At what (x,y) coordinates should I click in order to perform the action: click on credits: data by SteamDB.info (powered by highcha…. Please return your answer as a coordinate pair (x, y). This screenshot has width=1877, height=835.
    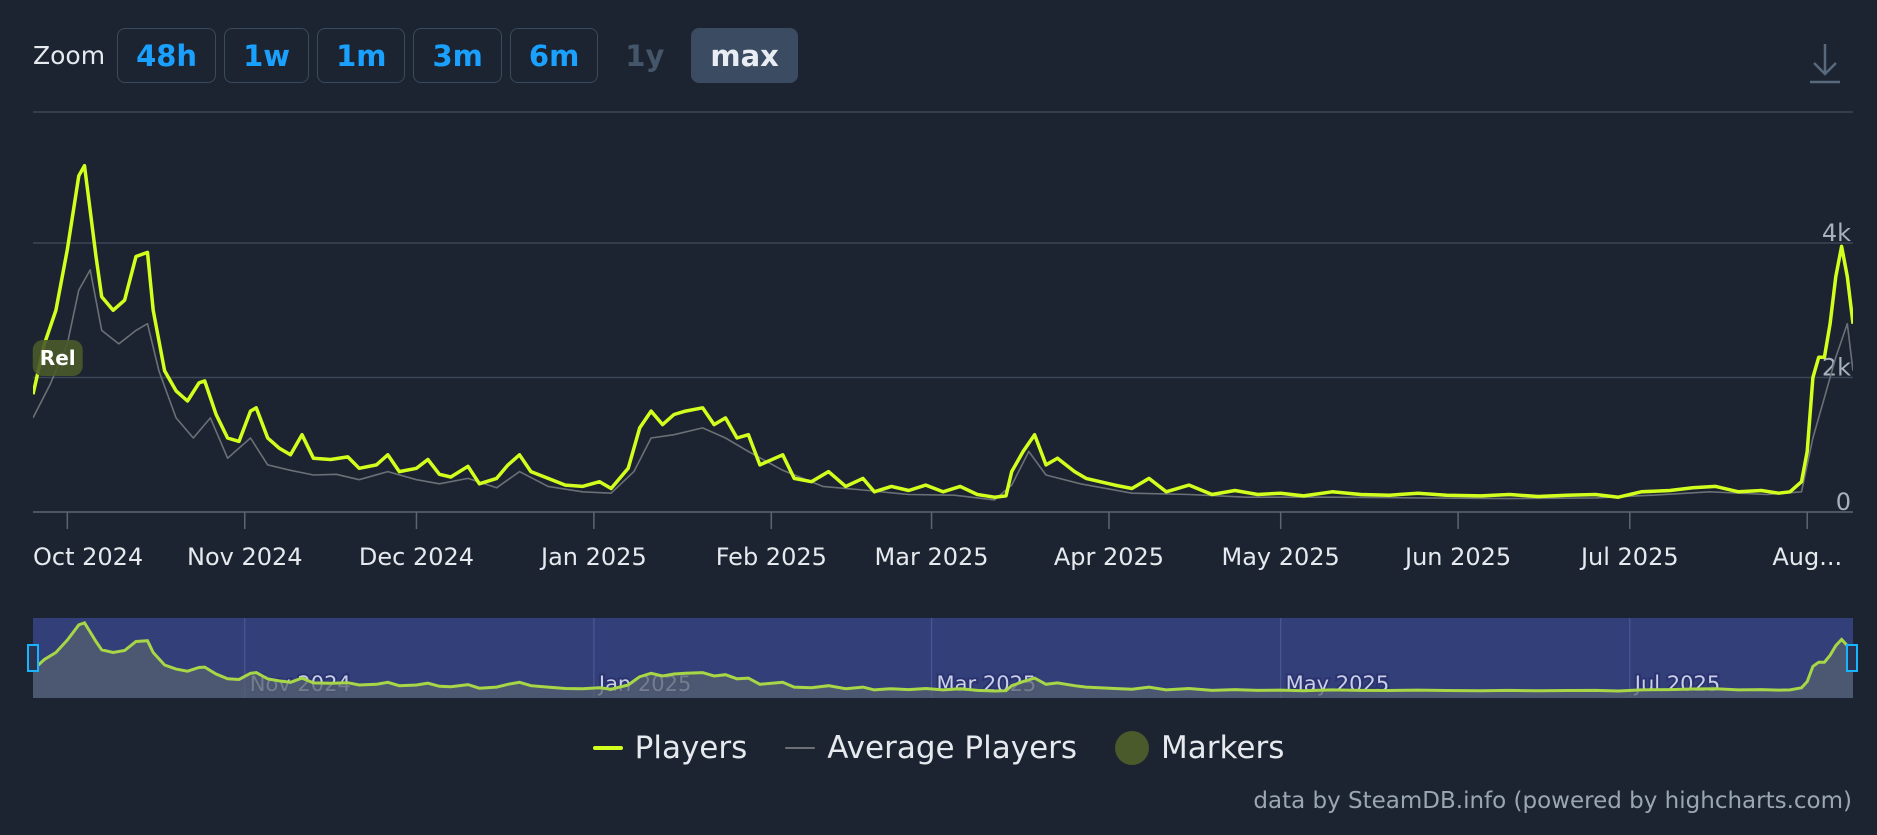
    Looking at the image, I should click on (1552, 801).